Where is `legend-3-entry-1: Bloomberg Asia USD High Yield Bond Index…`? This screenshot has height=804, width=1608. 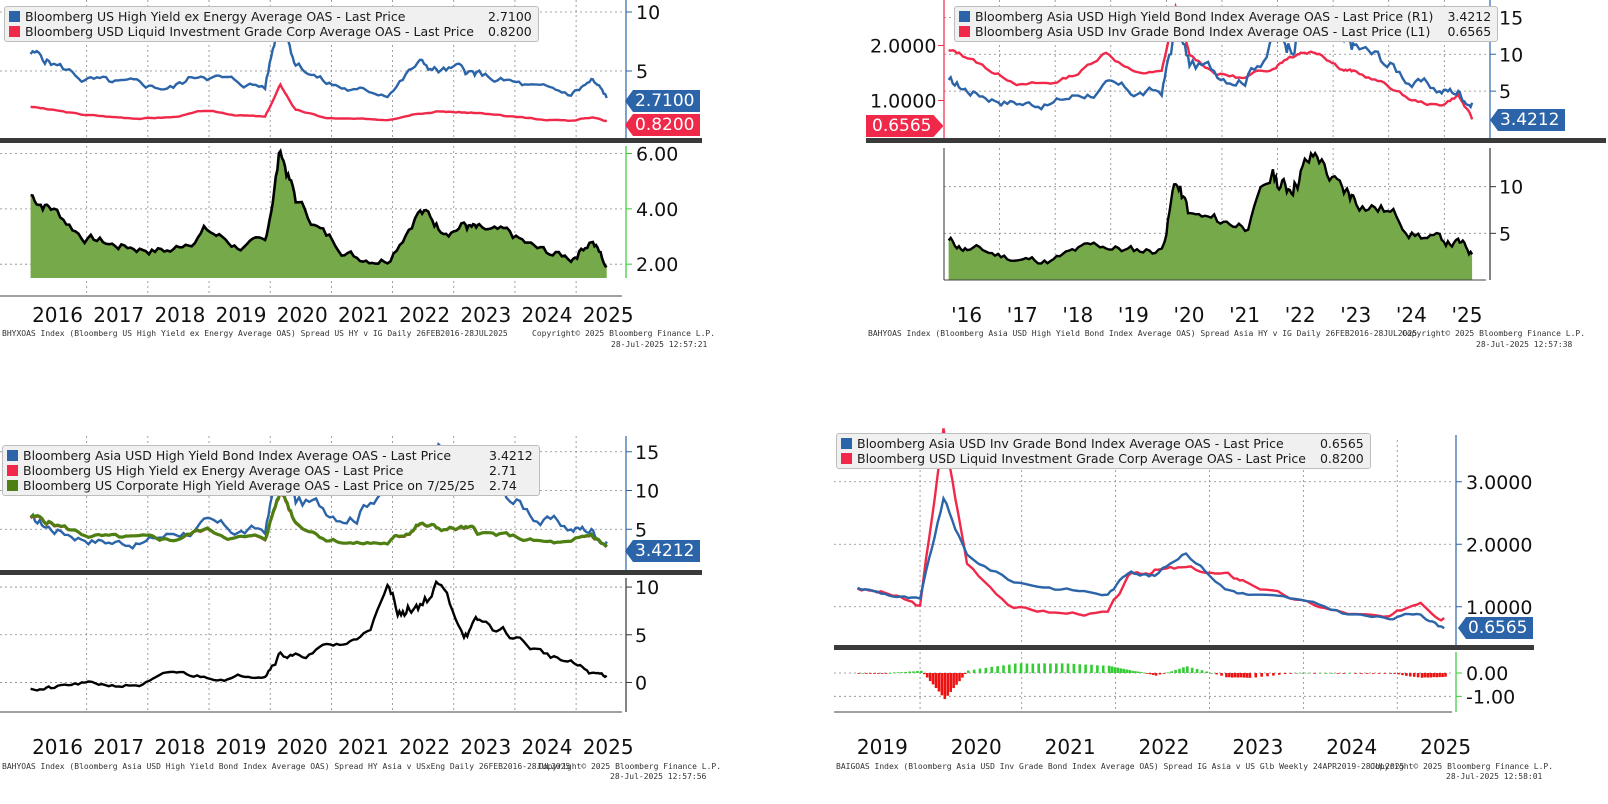
legend-3-entry-1: Bloomberg Asia USD High Yield Bond Index… is located at coordinates (270, 455).